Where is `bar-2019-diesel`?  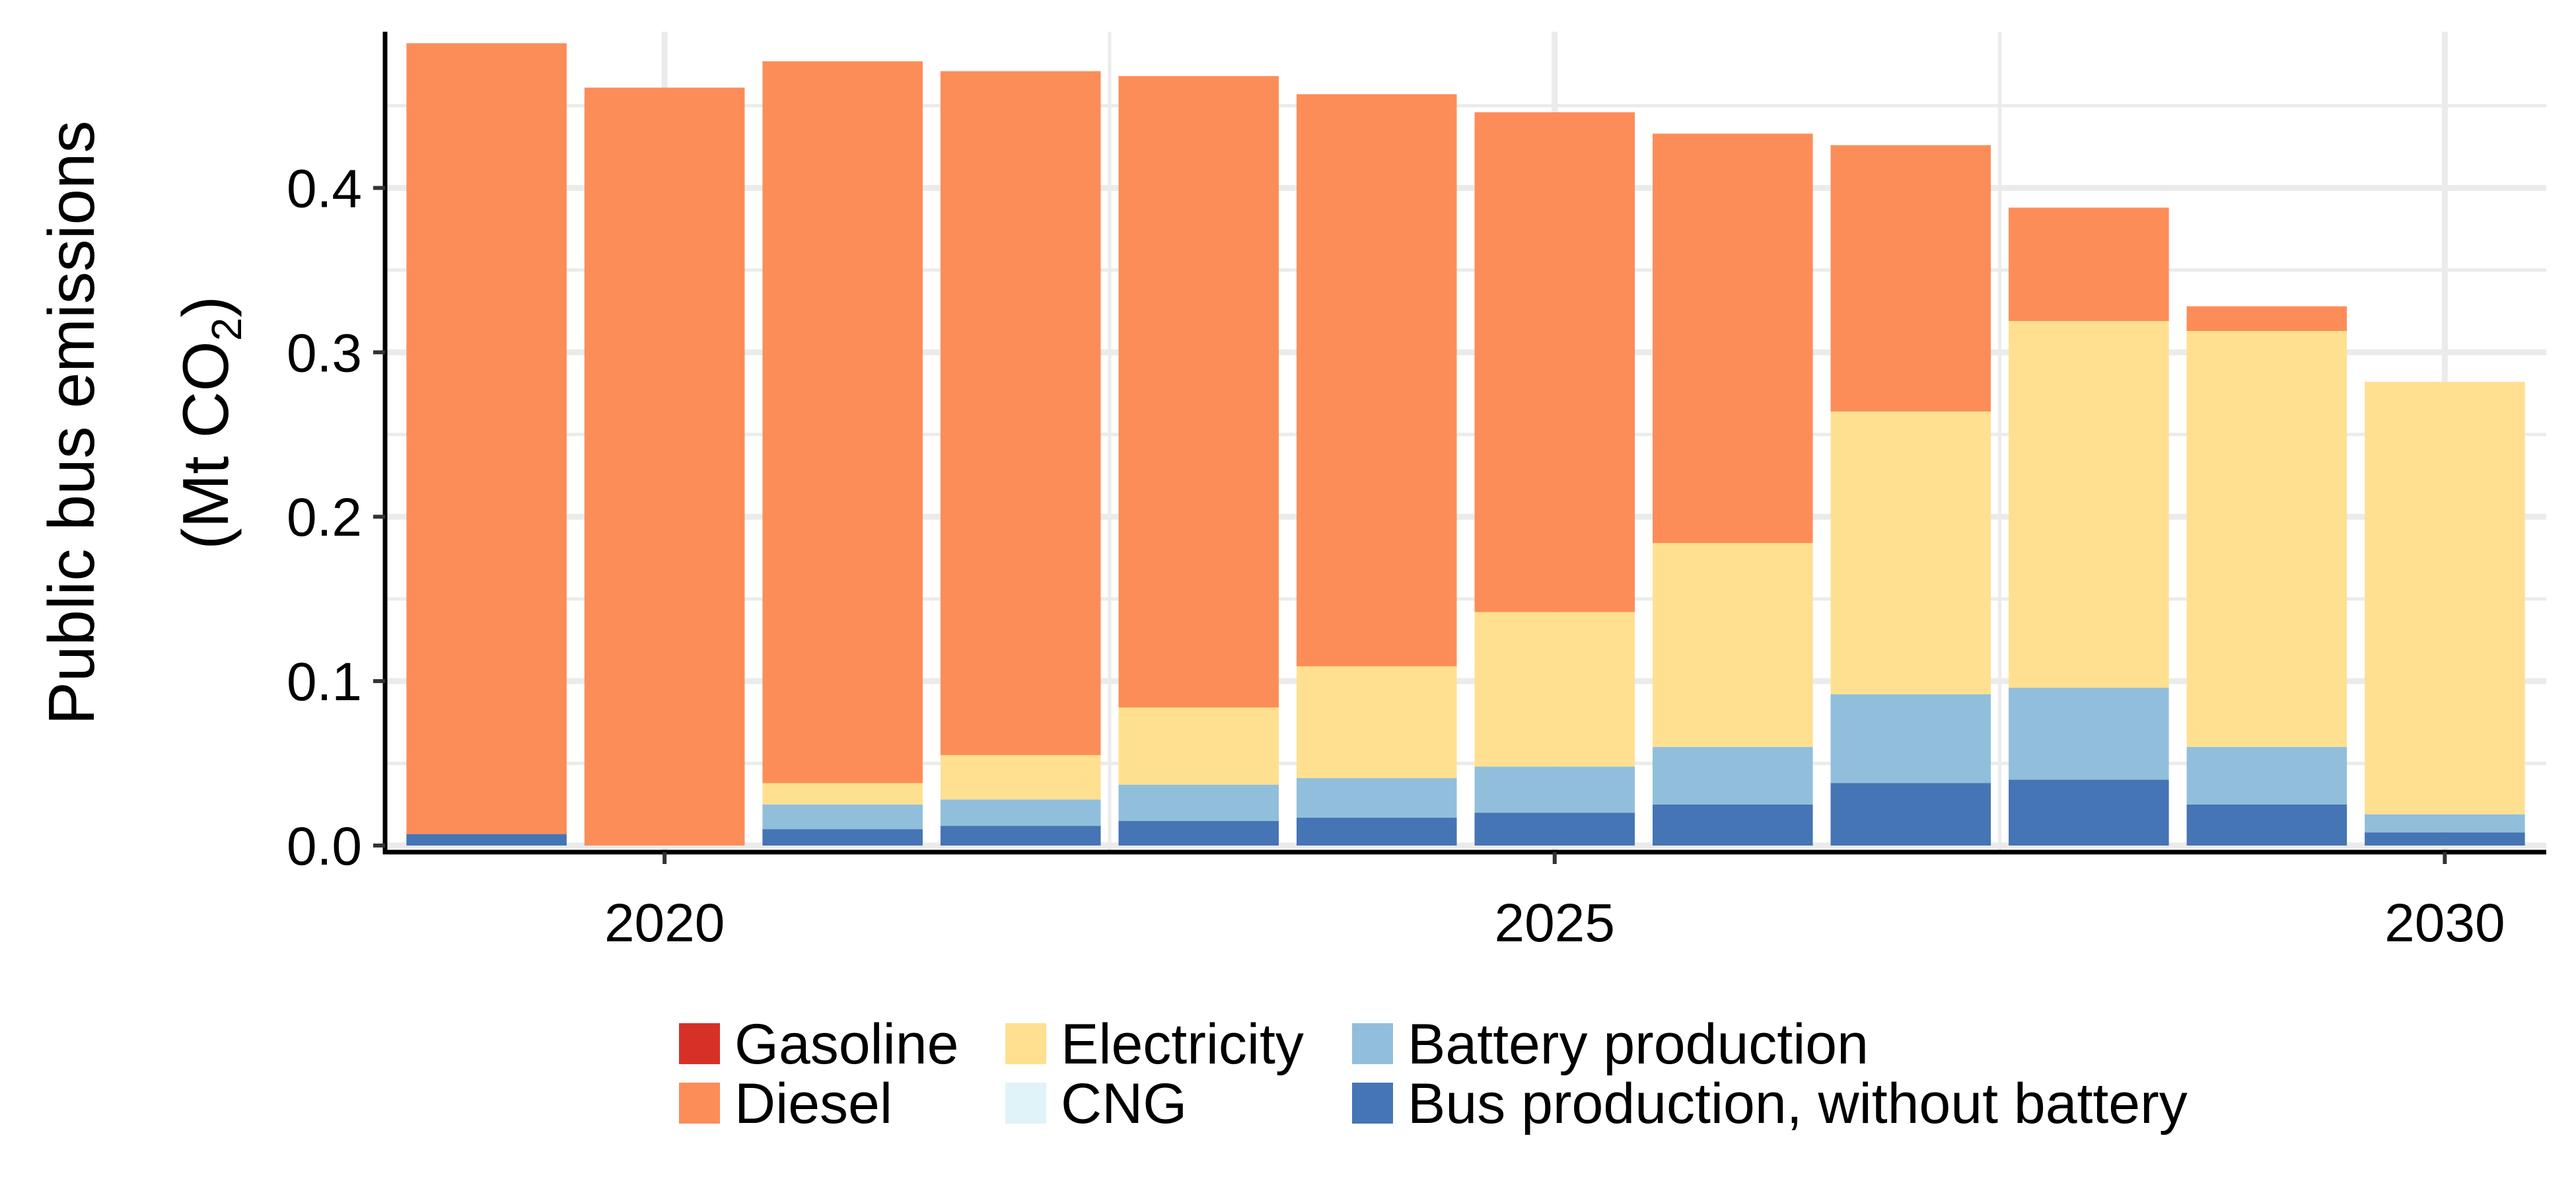
bar-2019-diesel is located at coordinates (487, 439).